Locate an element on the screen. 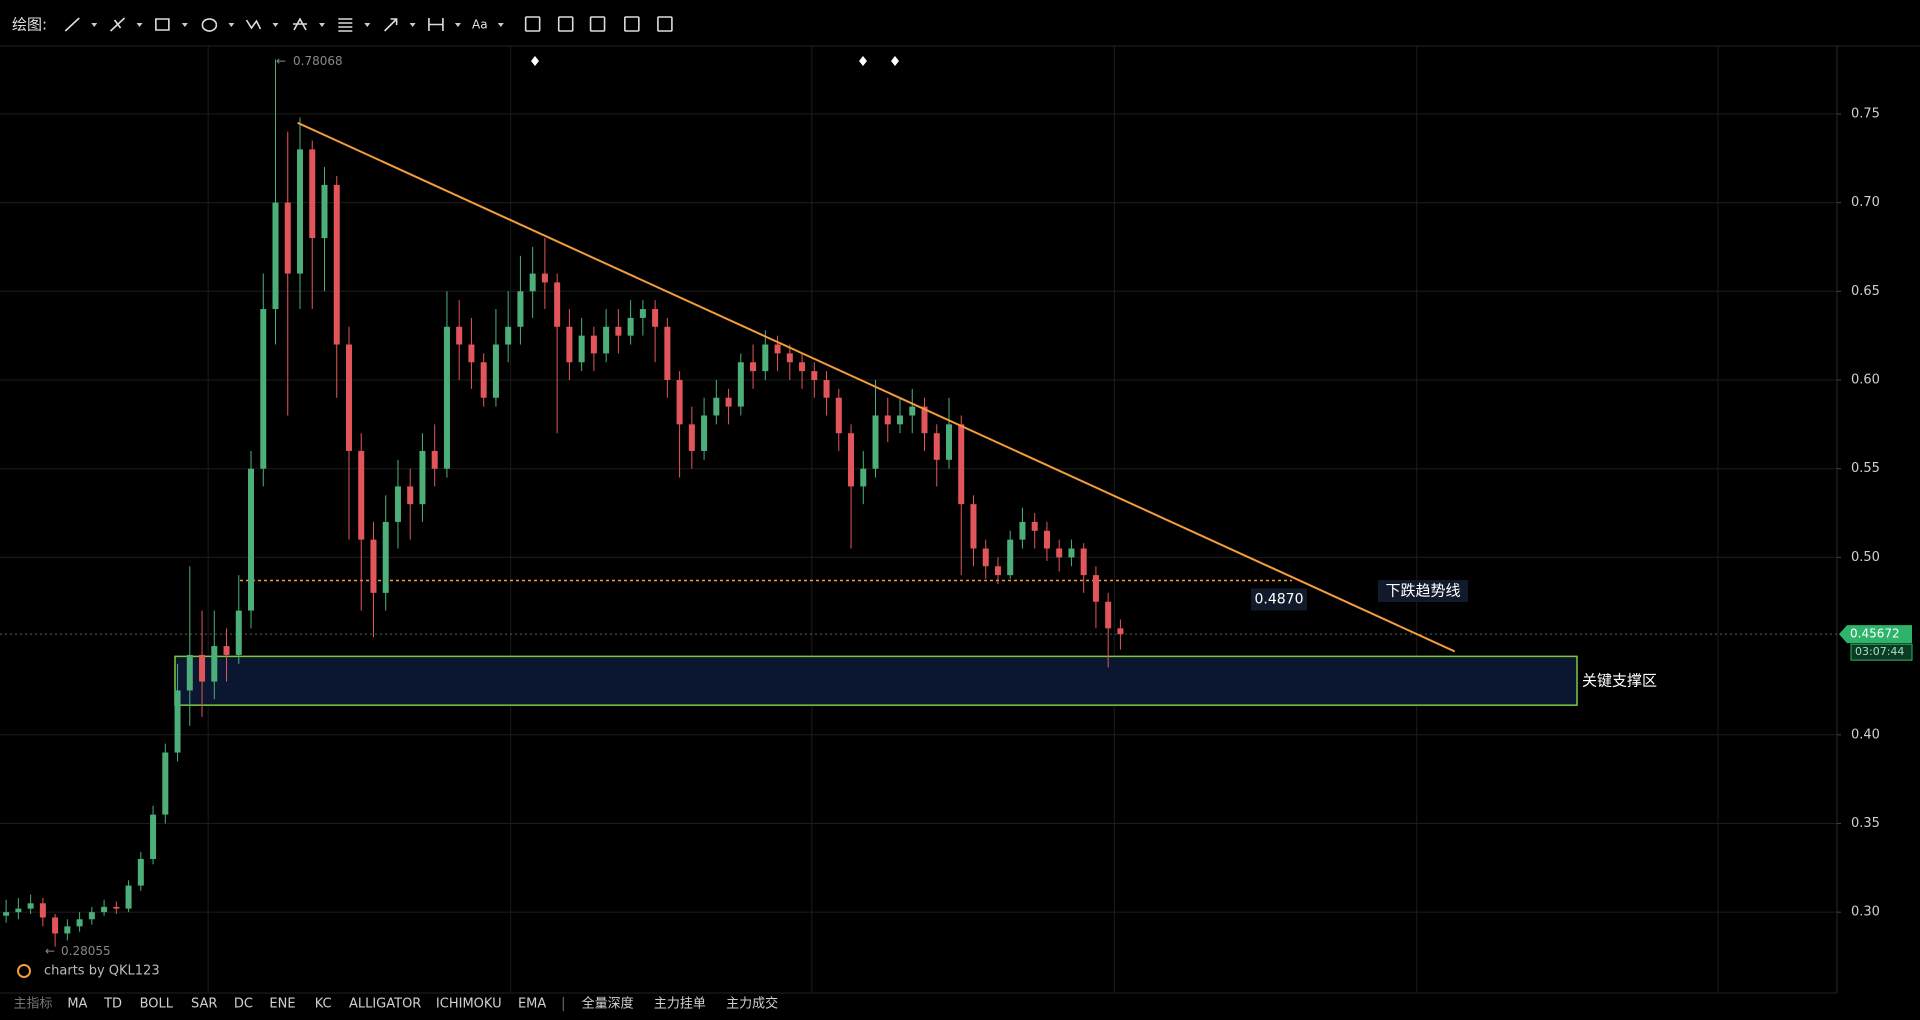 This screenshot has height=1020, width=1920. watermark-logo is located at coordinates (24, 971).